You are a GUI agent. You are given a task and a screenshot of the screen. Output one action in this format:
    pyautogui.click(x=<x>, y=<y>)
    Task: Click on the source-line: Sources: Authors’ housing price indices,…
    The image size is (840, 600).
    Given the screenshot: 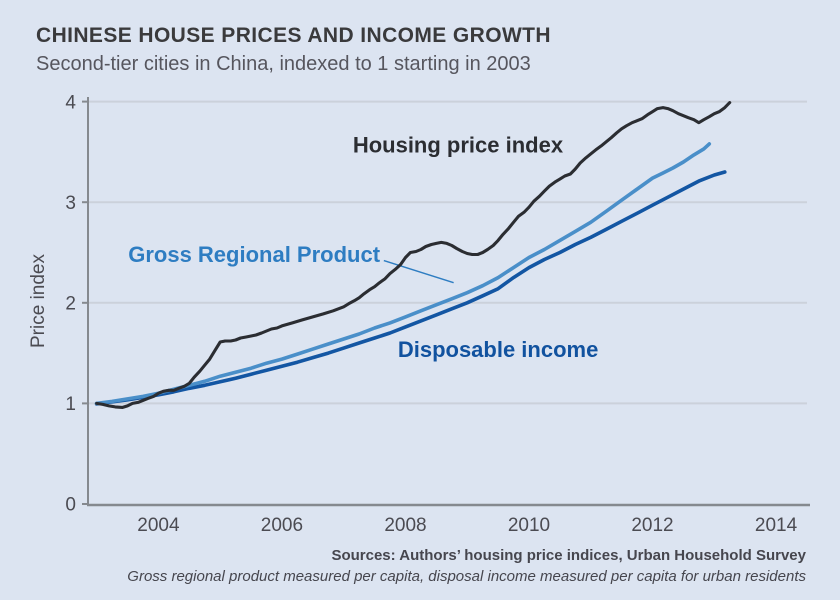 What is the action you would take?
    pyautogui.click(x=568, y=555)
    